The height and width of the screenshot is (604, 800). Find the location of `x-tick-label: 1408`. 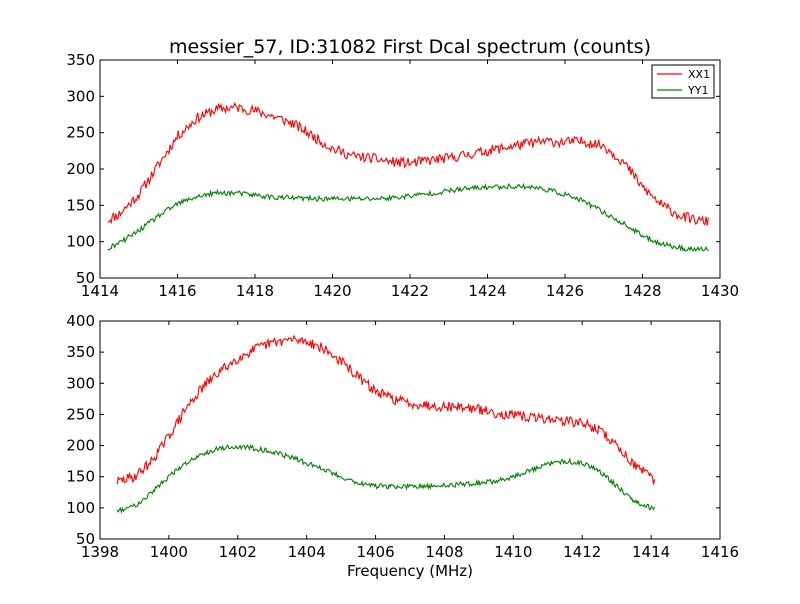

x-tick-label: 1408 is located at coordinates (444, 552).